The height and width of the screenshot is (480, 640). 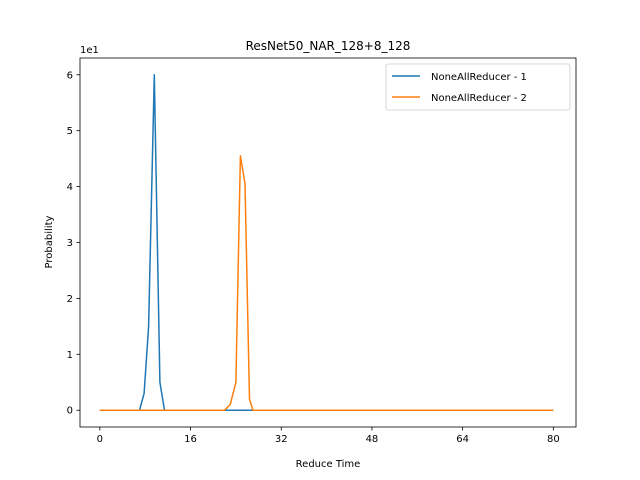 I want to click on x-tick-label: 0, so click(x=100, y=439).